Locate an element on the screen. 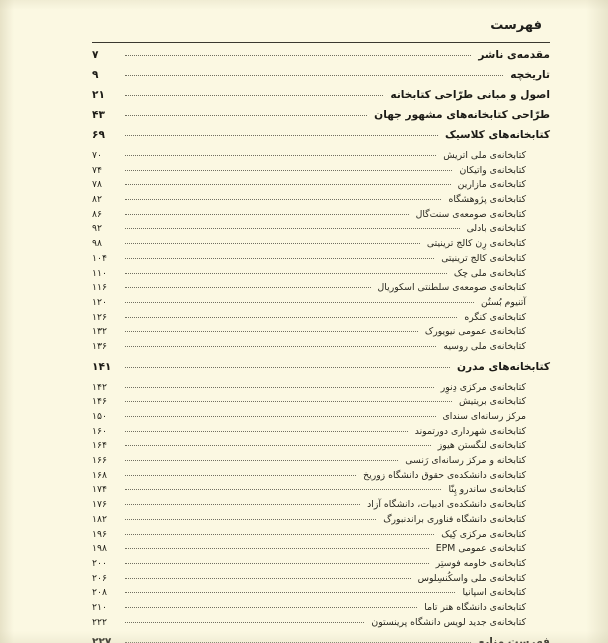 This screenshot has height=643, width=608. toc-entry: کتابخانه‌ی عمومی نیویورک ۱۳۲ is located at coordinates (321, 332).